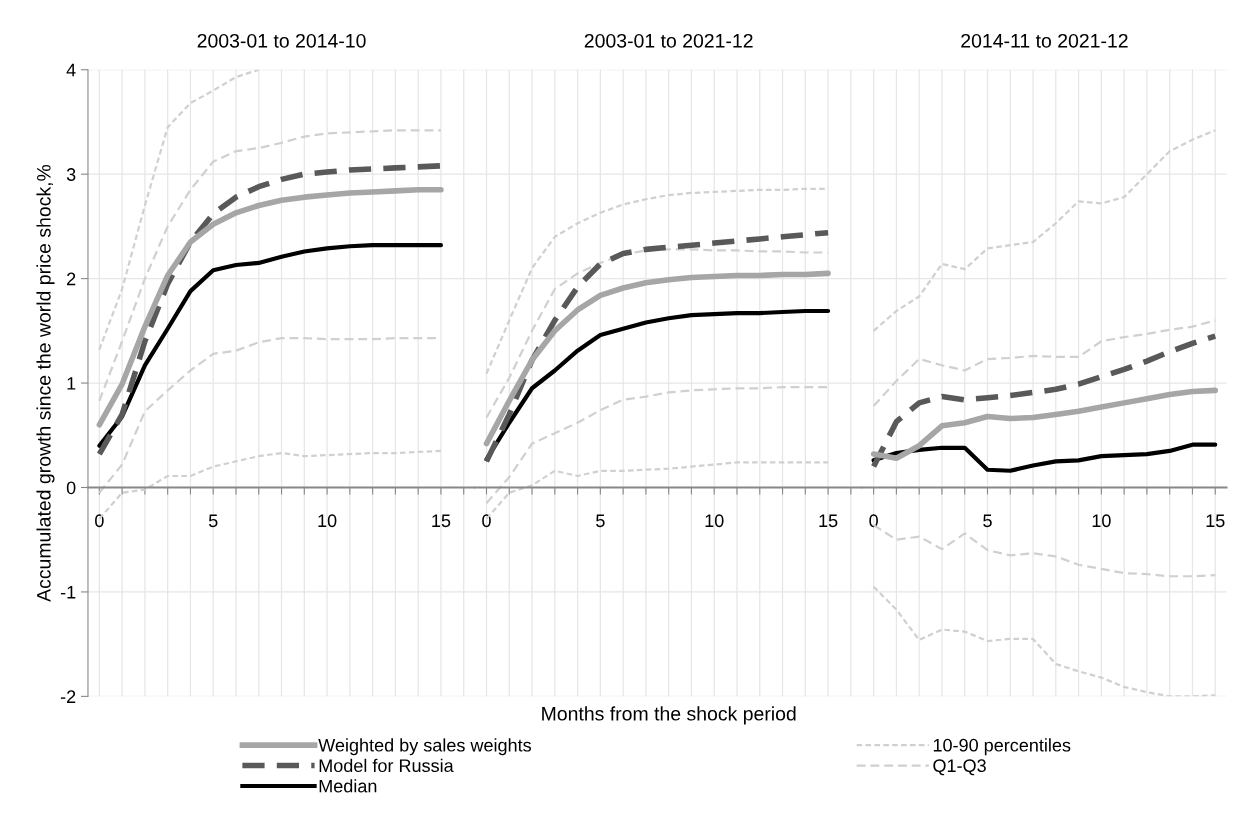  What do you see at coordinates (68, 592) in the screenshot?
I see `y-tick-label: -1` at bounding box center [68, 592].